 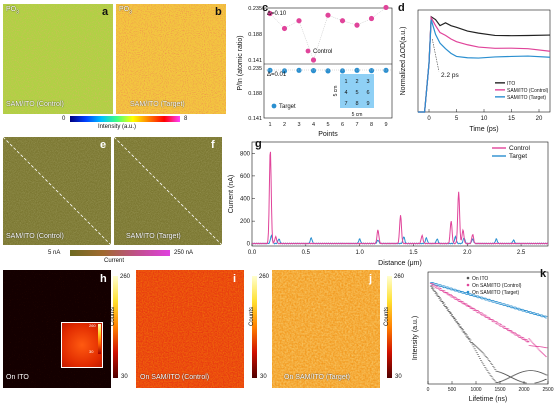 What do you see at coordinates (153, 236) in the screenshot?
I see `panel-f-label: SAM/ITO (Target)` at bounding box center [153, 236].